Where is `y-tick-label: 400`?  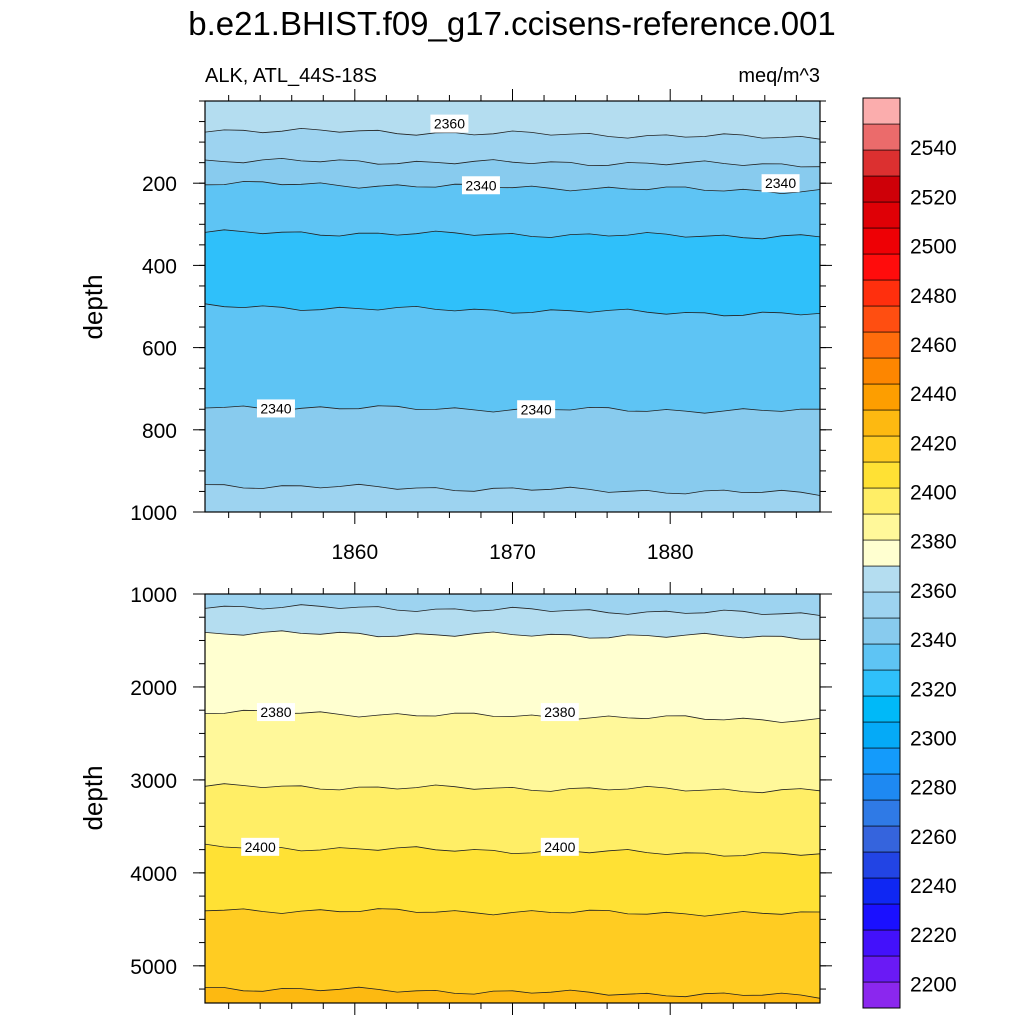 y-tick-label: 400 is located at coordinates (159, 266).